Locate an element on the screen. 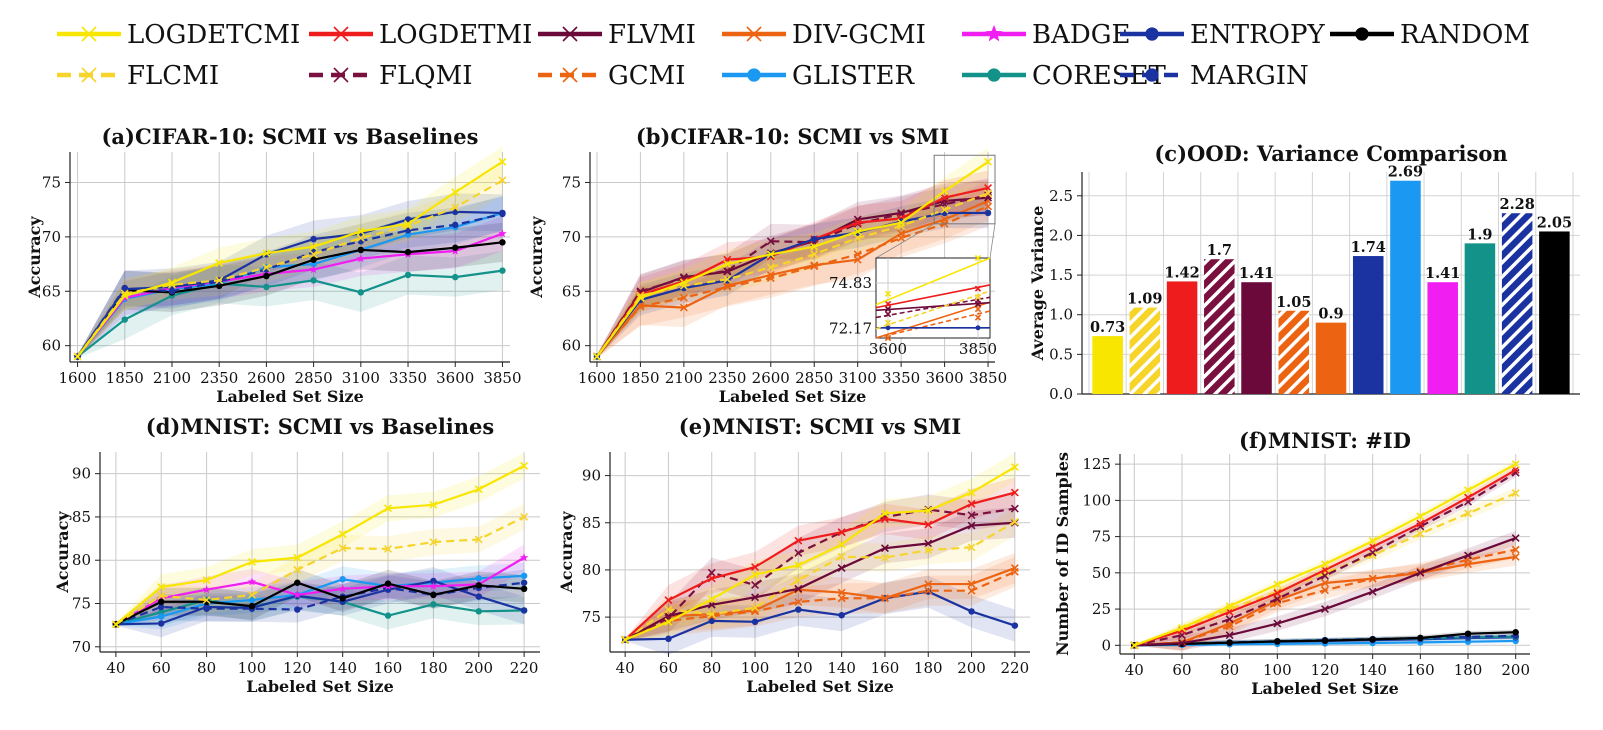 The width and height of the screenshot is (1603, 730). inset-point-gcmi is located at coordinates (978, 317).